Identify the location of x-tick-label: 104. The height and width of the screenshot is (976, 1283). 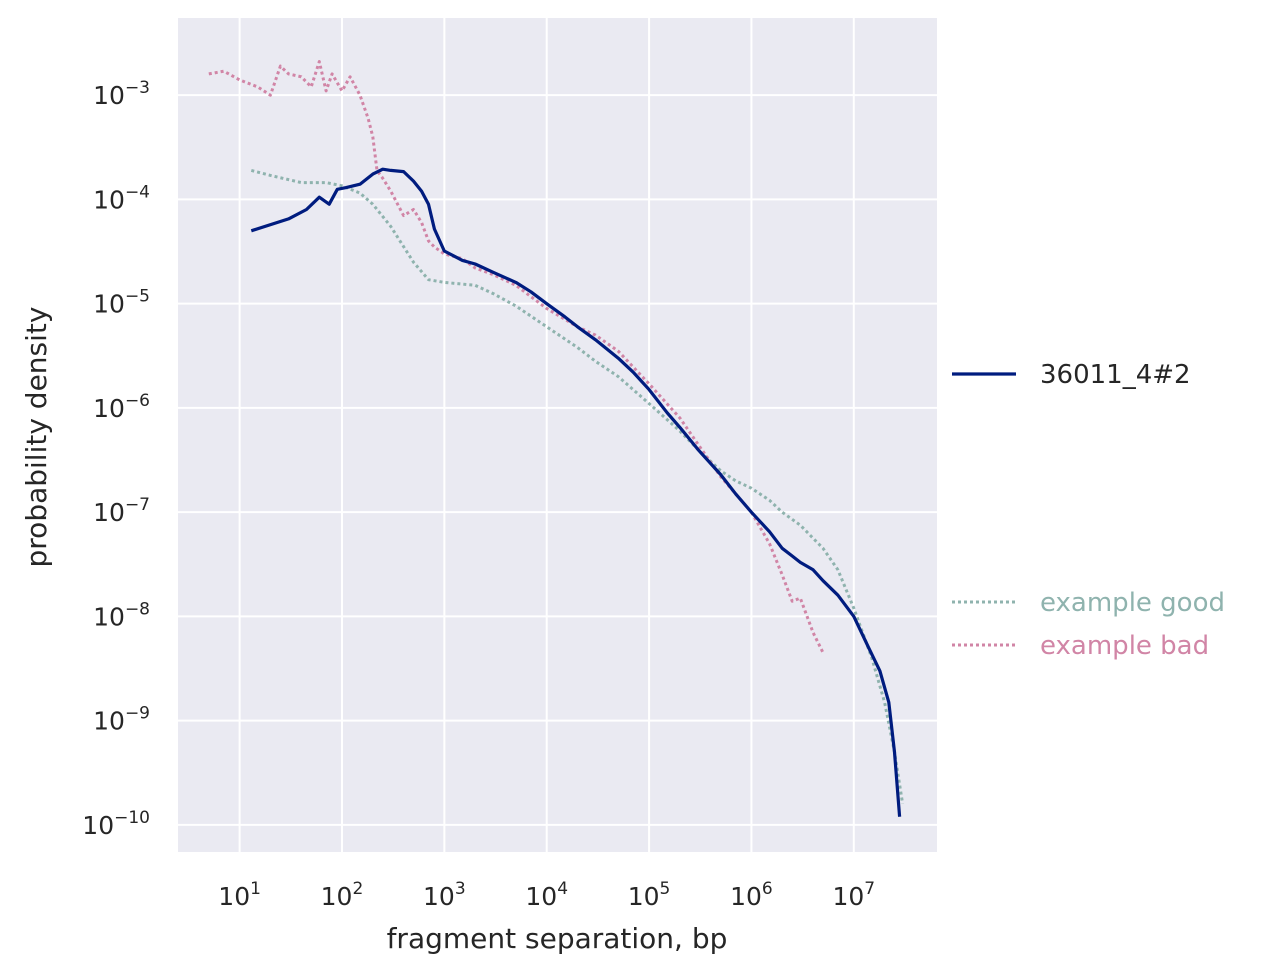
(546, 895).